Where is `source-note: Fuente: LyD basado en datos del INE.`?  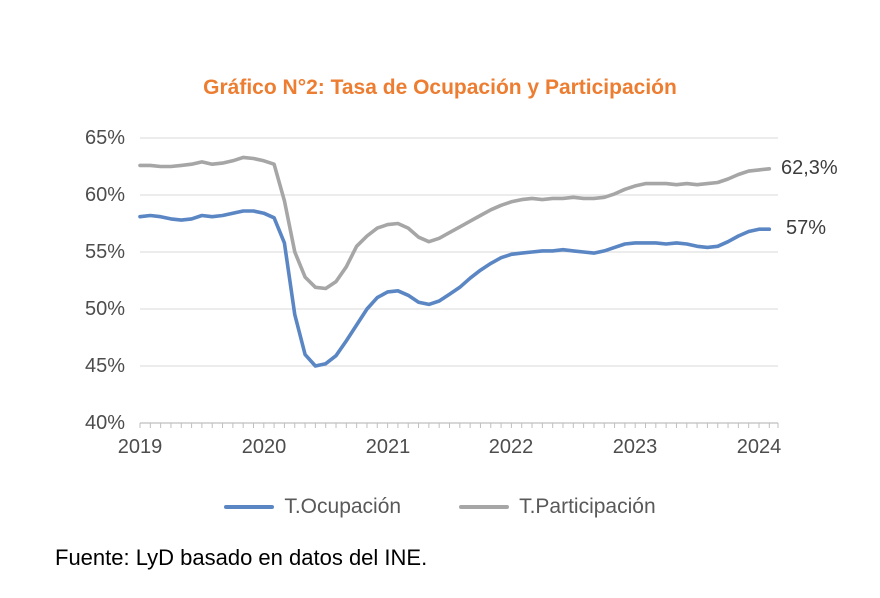 source-note: Fuente: LyD basado en datos del INE. is located at coordinates (241, 557).